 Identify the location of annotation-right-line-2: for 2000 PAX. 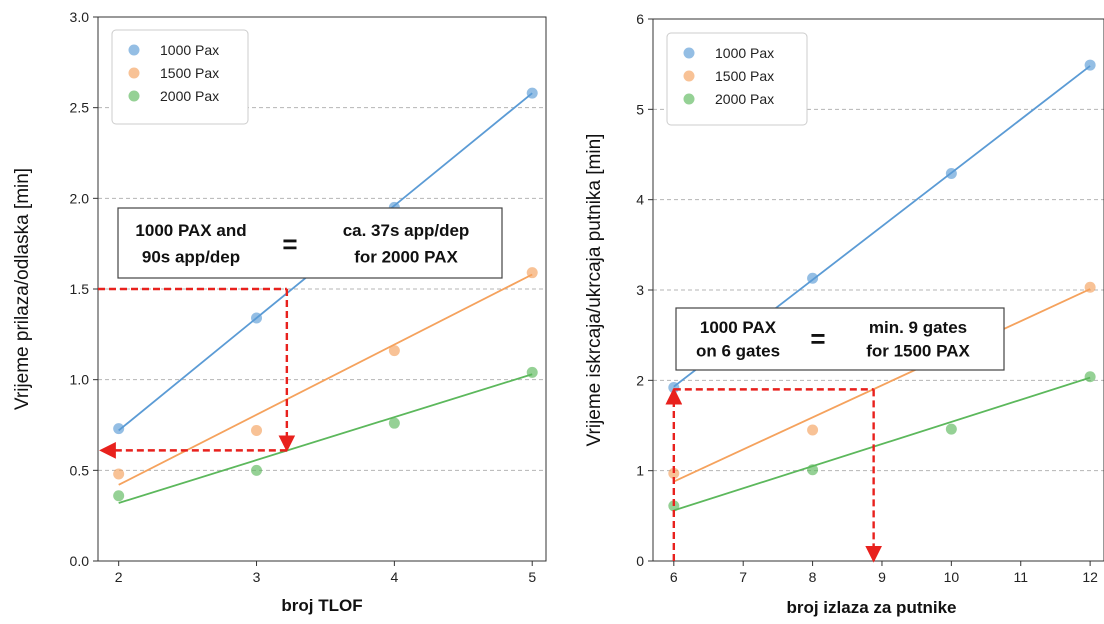
(406, 257).